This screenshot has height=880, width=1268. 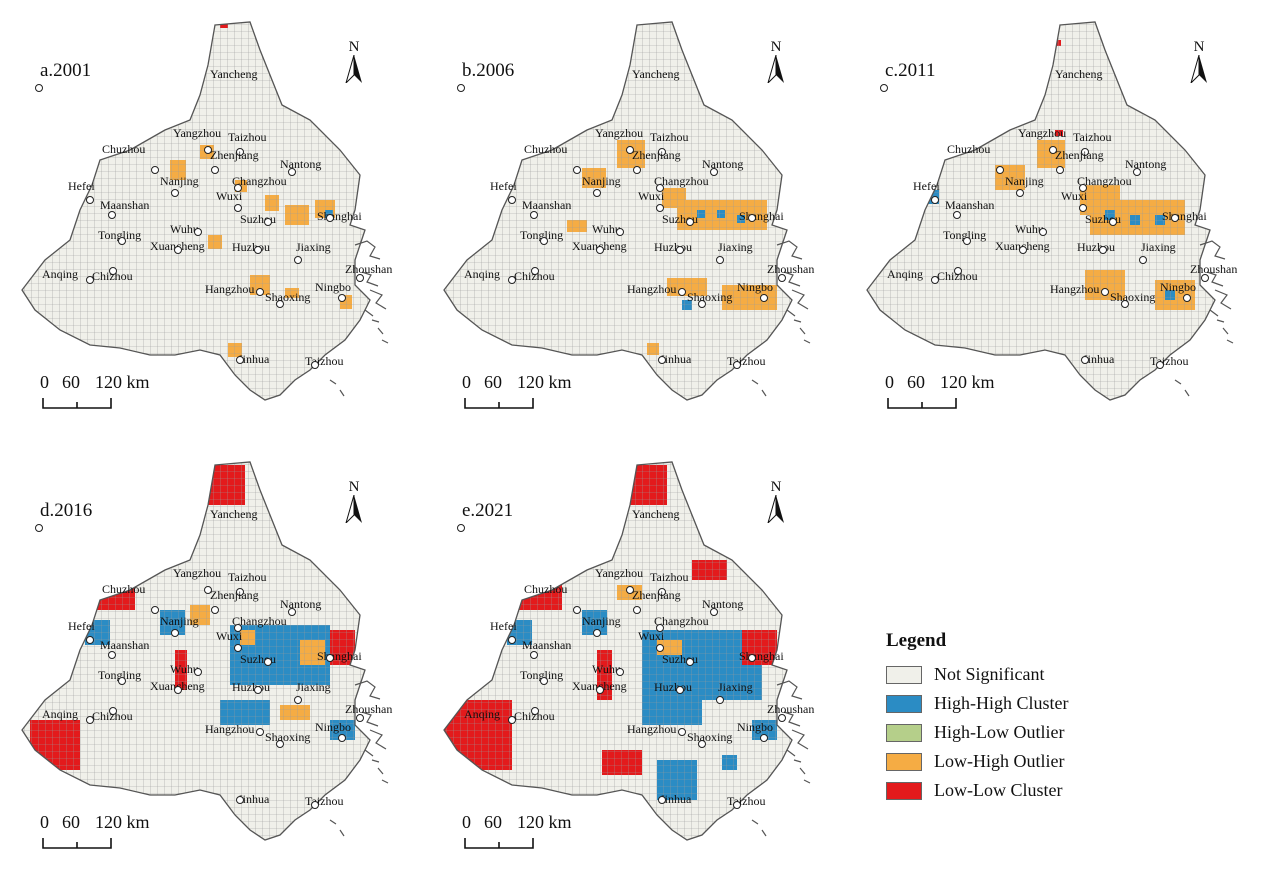 What do you see at coordinates (493, 382) in the screenshot?
I see `scale-label-60: 60` at bounding box center [493, 382].